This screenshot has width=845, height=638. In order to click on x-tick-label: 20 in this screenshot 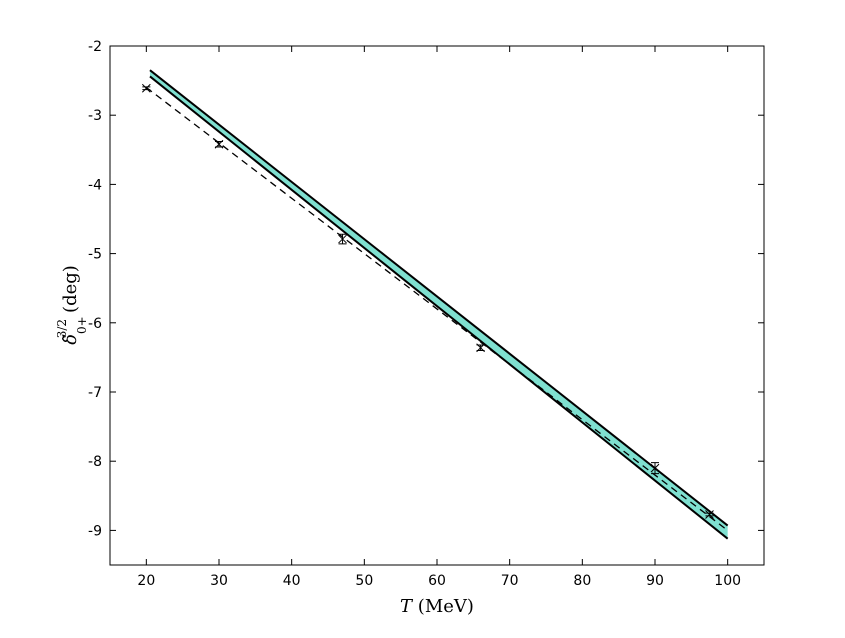, I will do `click(146, 581)`.